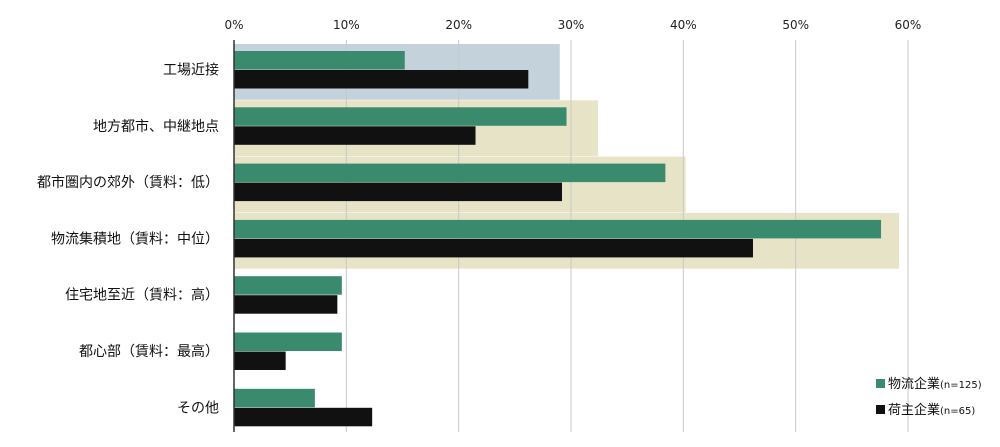  What do you see at coordinates (880, 383) in the screenshot?
I see `legend-swatch-logistics` at bounding box center [880, 383].